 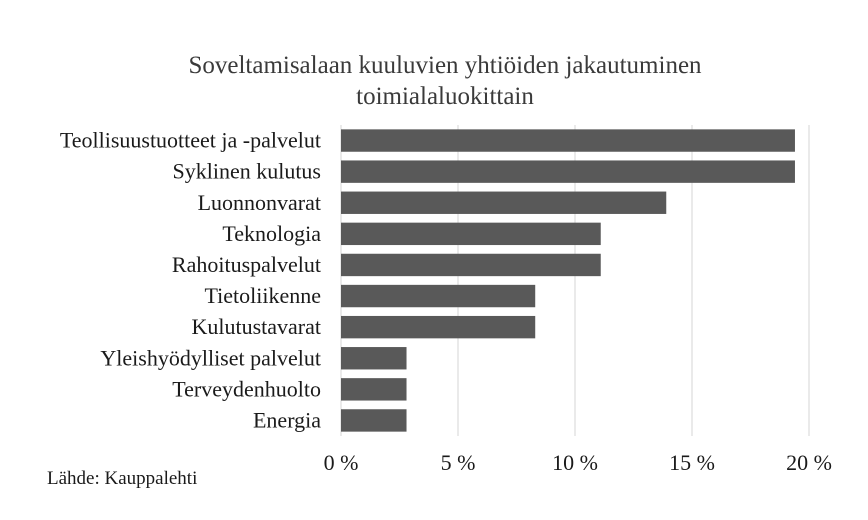 I want to click on source-note: Lähde: Kauppalehti, so click(x=122, y=478).